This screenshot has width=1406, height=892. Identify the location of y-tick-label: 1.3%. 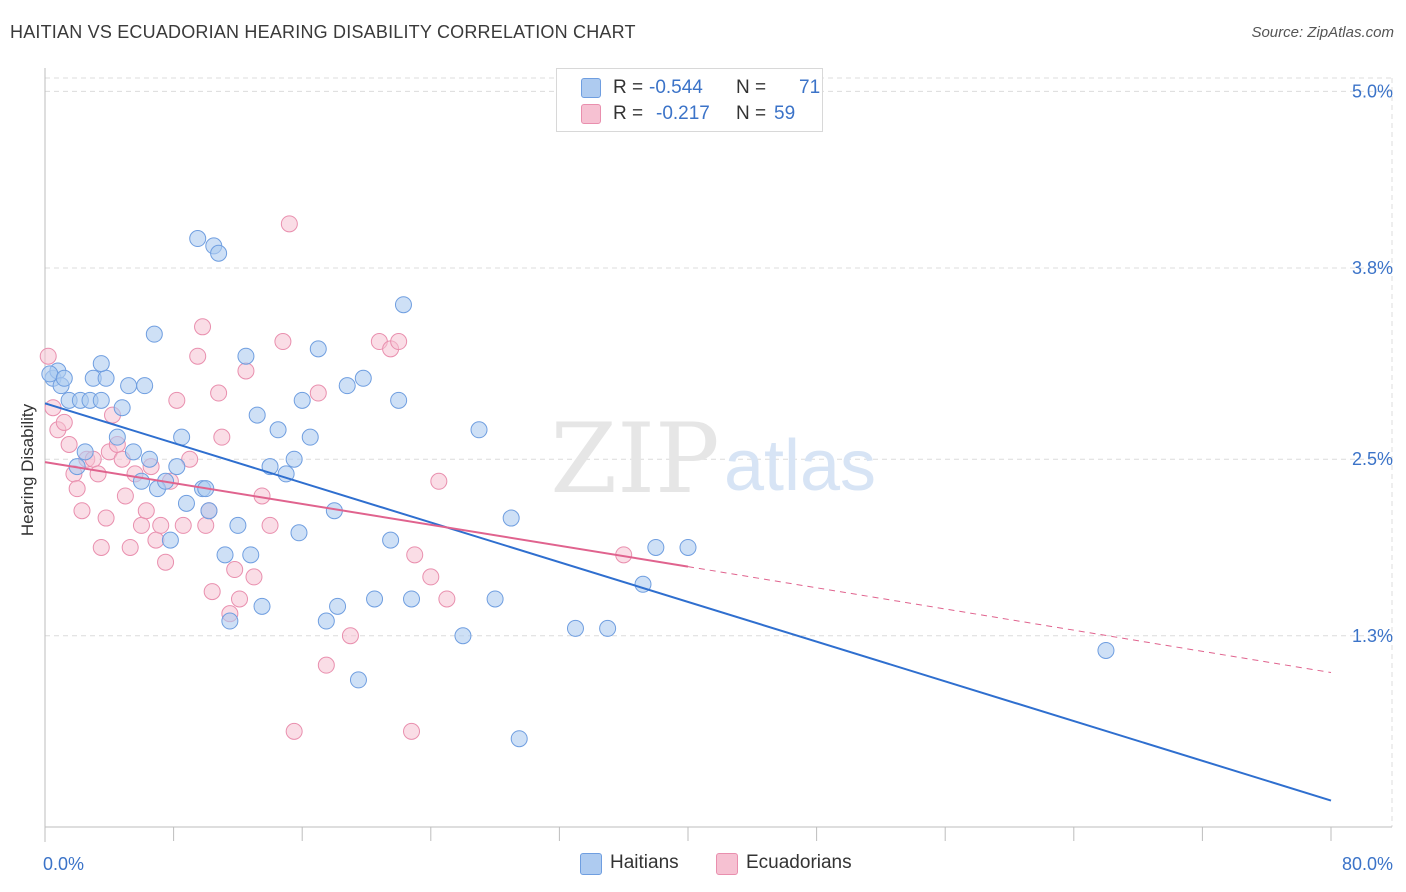
(1372, 636).